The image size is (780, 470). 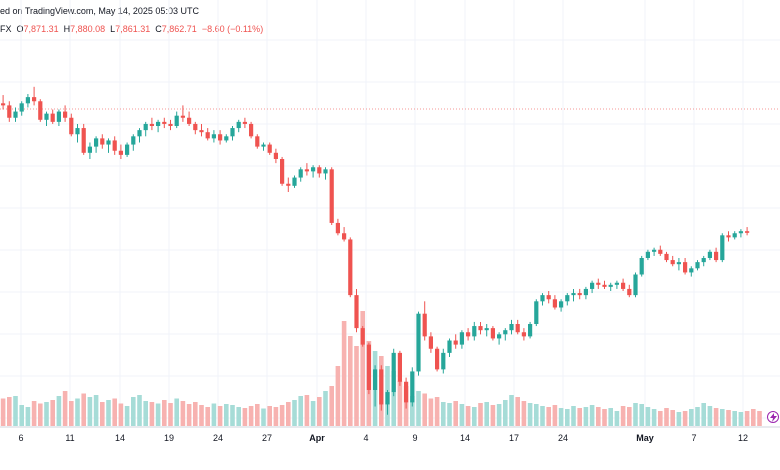 What do you see at coordinates (317, 438) in the screenshot?
I see `x-tick-label: Apr` at bounding box center [317, 438].